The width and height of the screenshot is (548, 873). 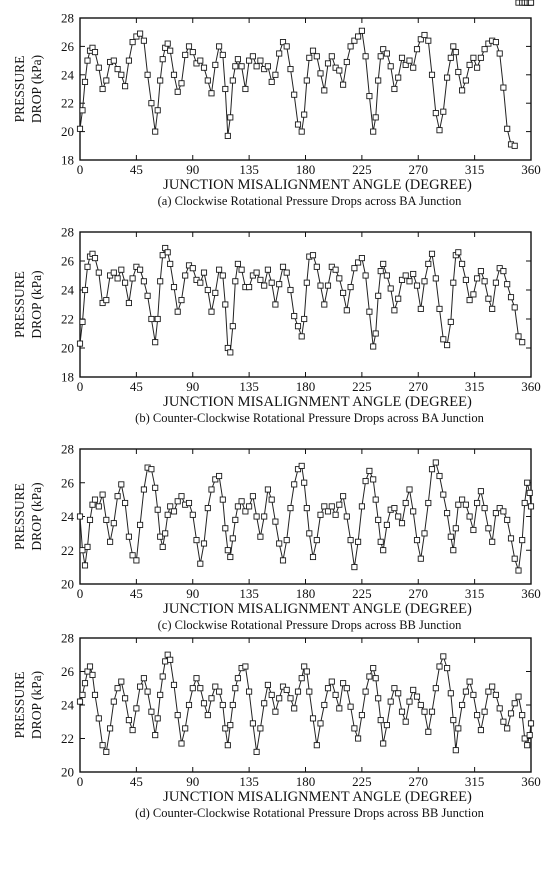 What do you see at coordinates (67, 348) in the screenshot?
I see `y-tick-label: 20` at bounding box center [67, 348].